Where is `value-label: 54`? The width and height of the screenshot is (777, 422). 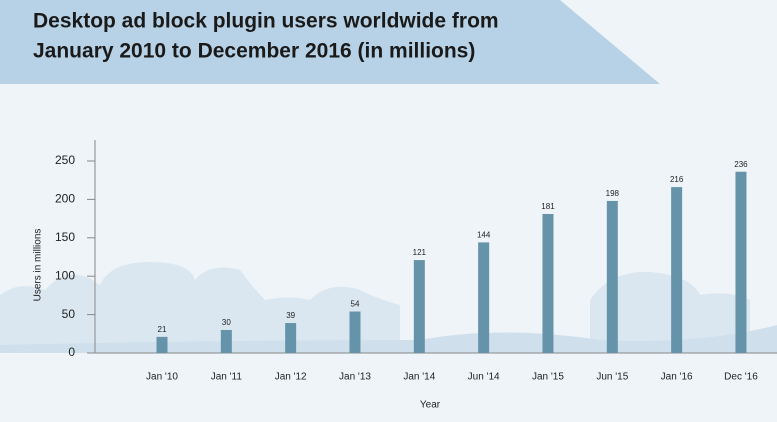 value-label: 54 is located at coordinates (355, 304).